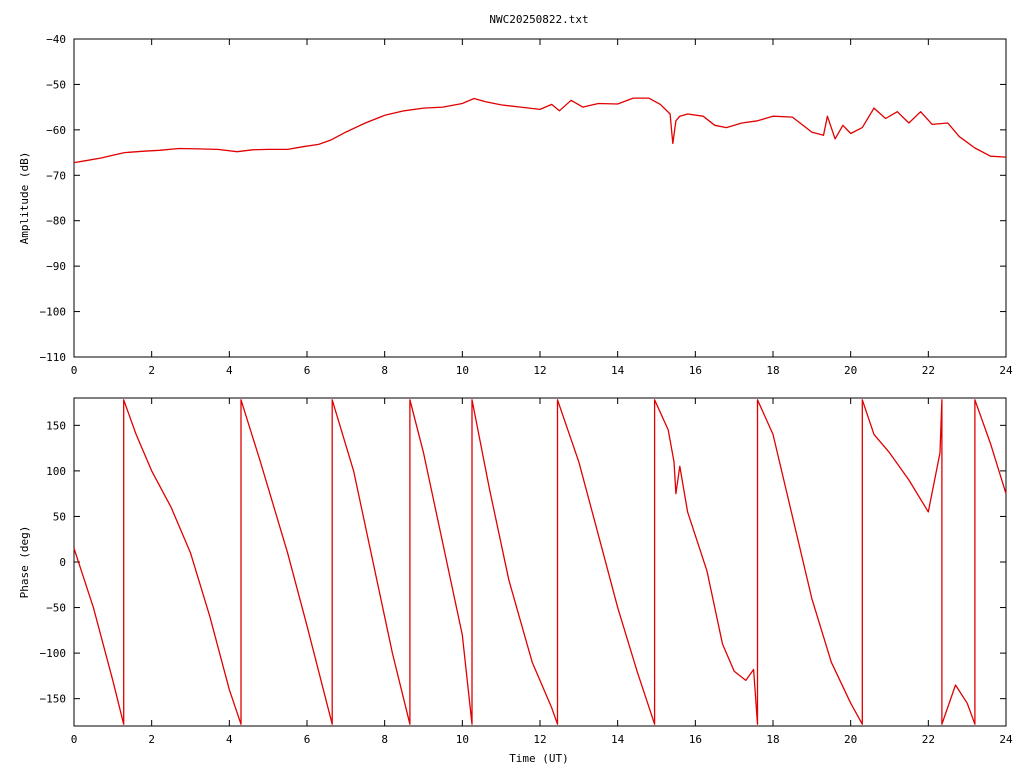 The image size is (1024, 768). I want to click on amplitude-x-tick-label: 0, so click(74, 370).